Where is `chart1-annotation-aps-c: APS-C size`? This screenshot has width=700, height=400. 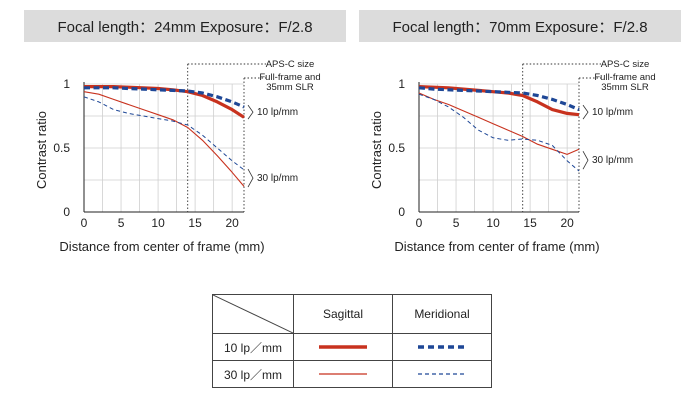
chart1-annotation-aps-c: APS-C size is located at coordinates (290, 64).